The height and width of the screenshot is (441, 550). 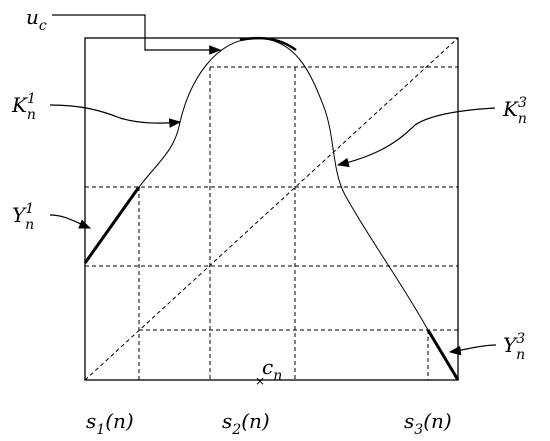 I want to click on label-s3: s3(n), so click(x=428, y=423).